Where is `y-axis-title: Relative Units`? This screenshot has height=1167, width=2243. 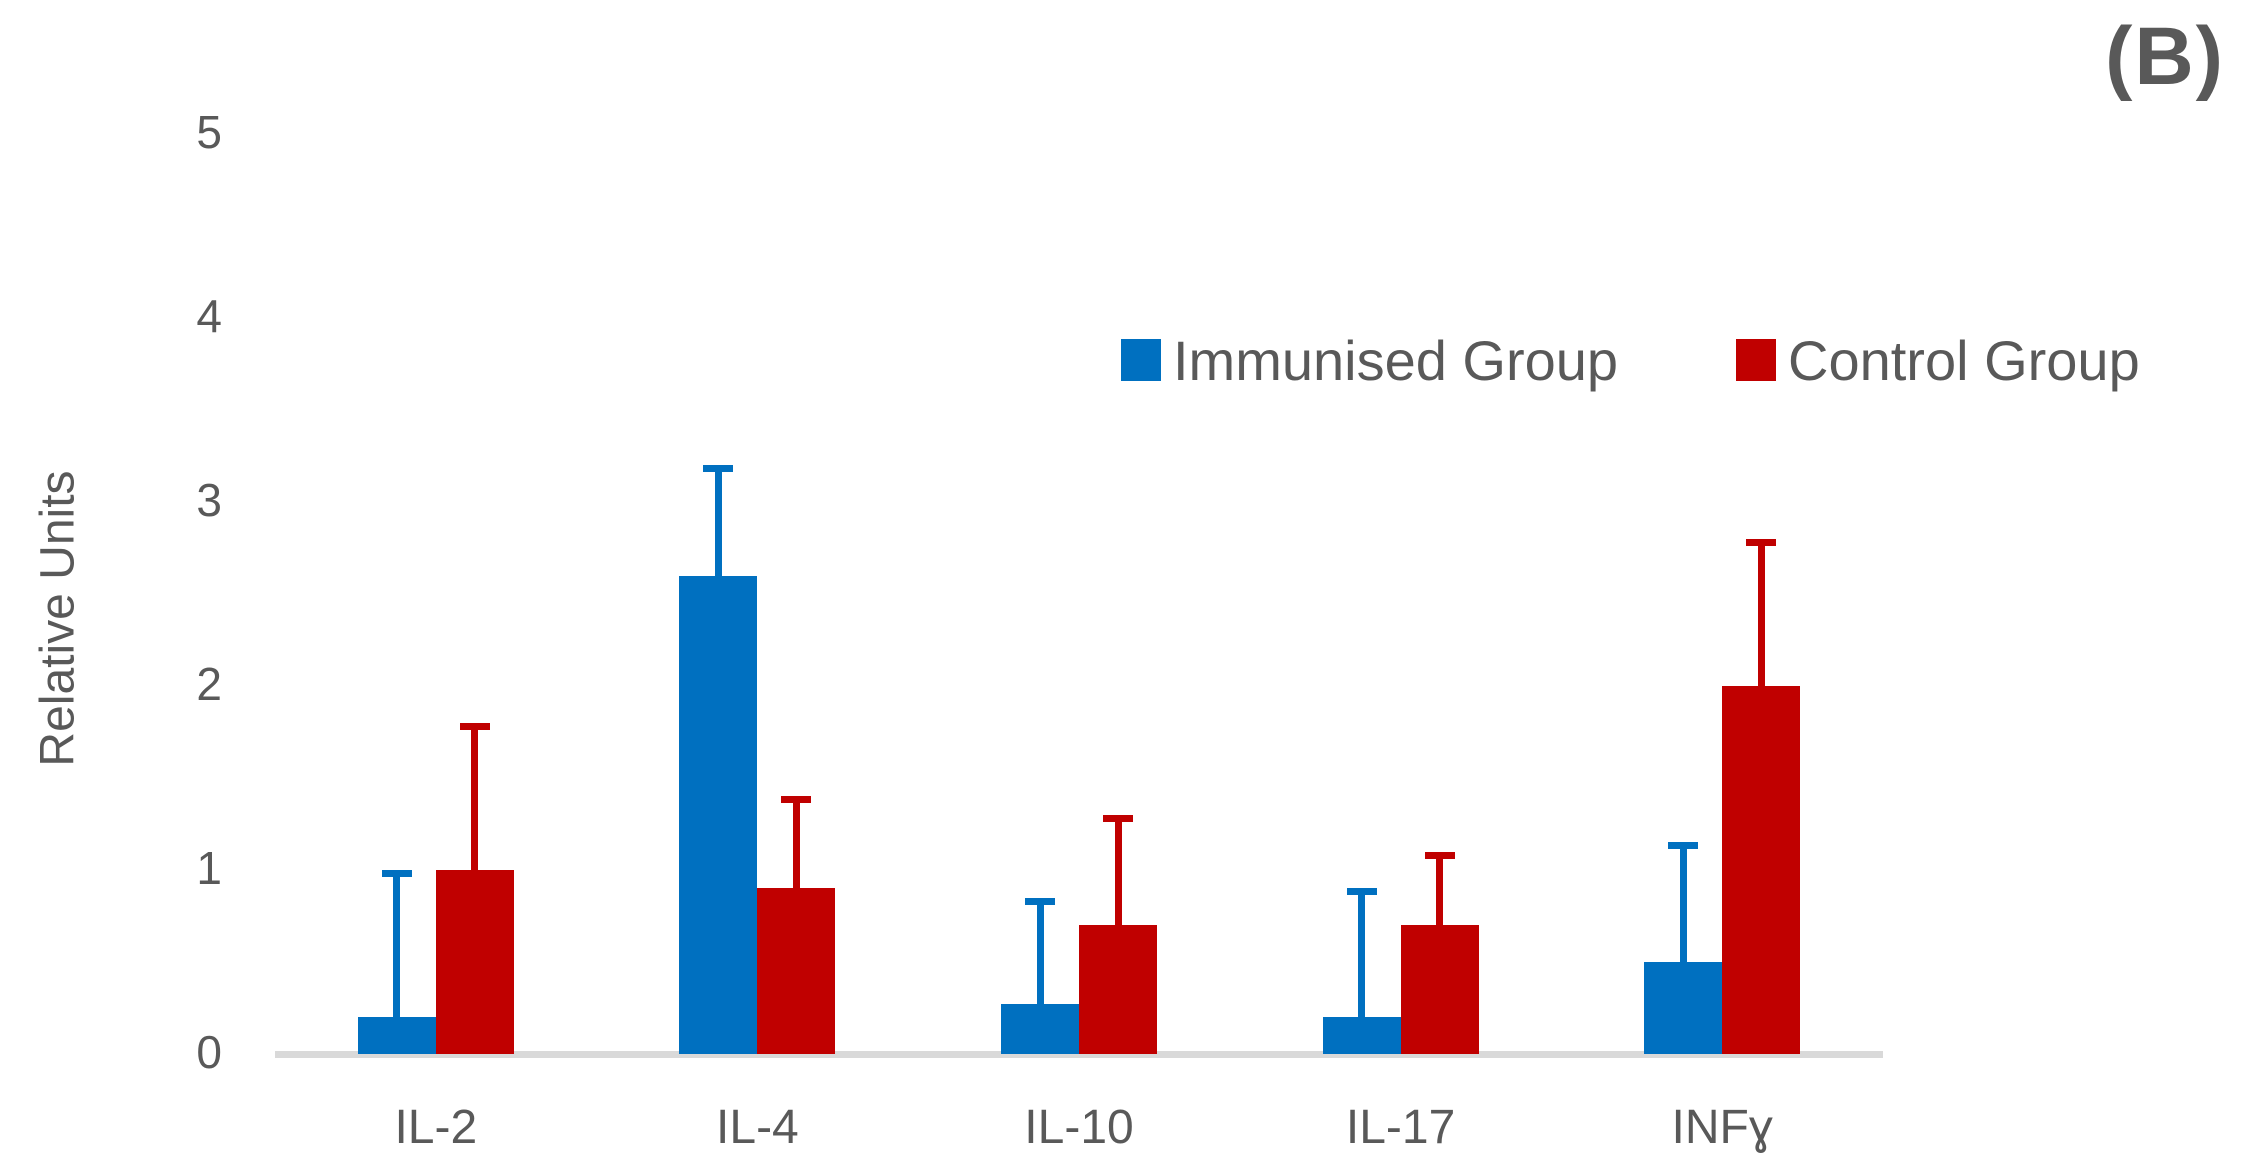 y-axis-title: Relative Units is located at coordinates (58, 618).